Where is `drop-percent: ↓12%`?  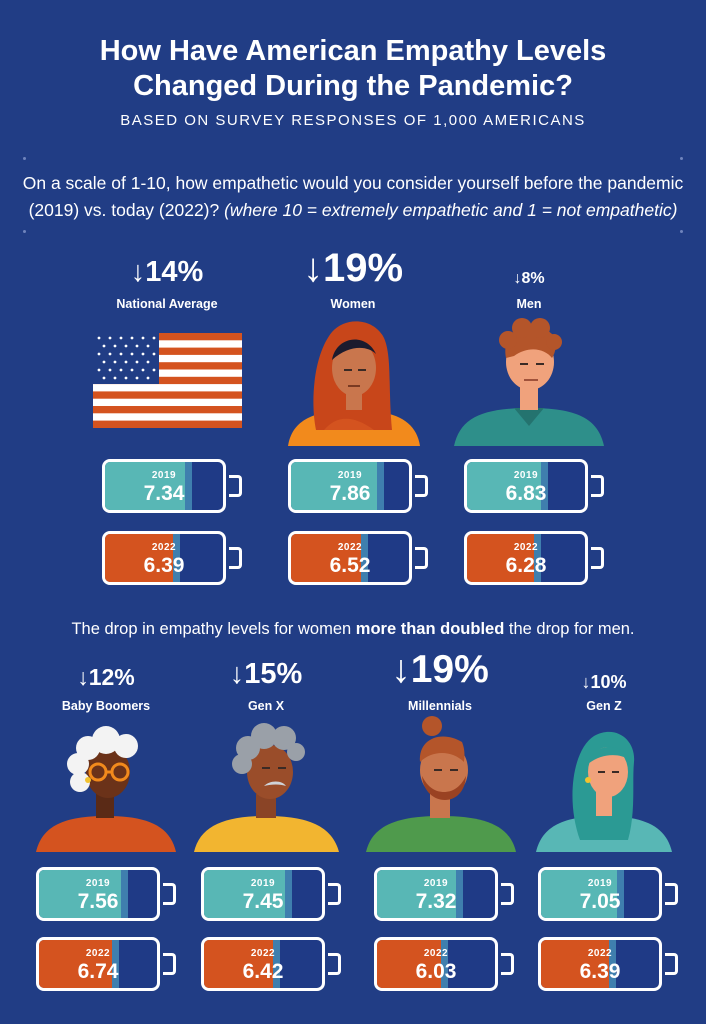 drop-percent: ↓12% is located at coordinates (106, 677).